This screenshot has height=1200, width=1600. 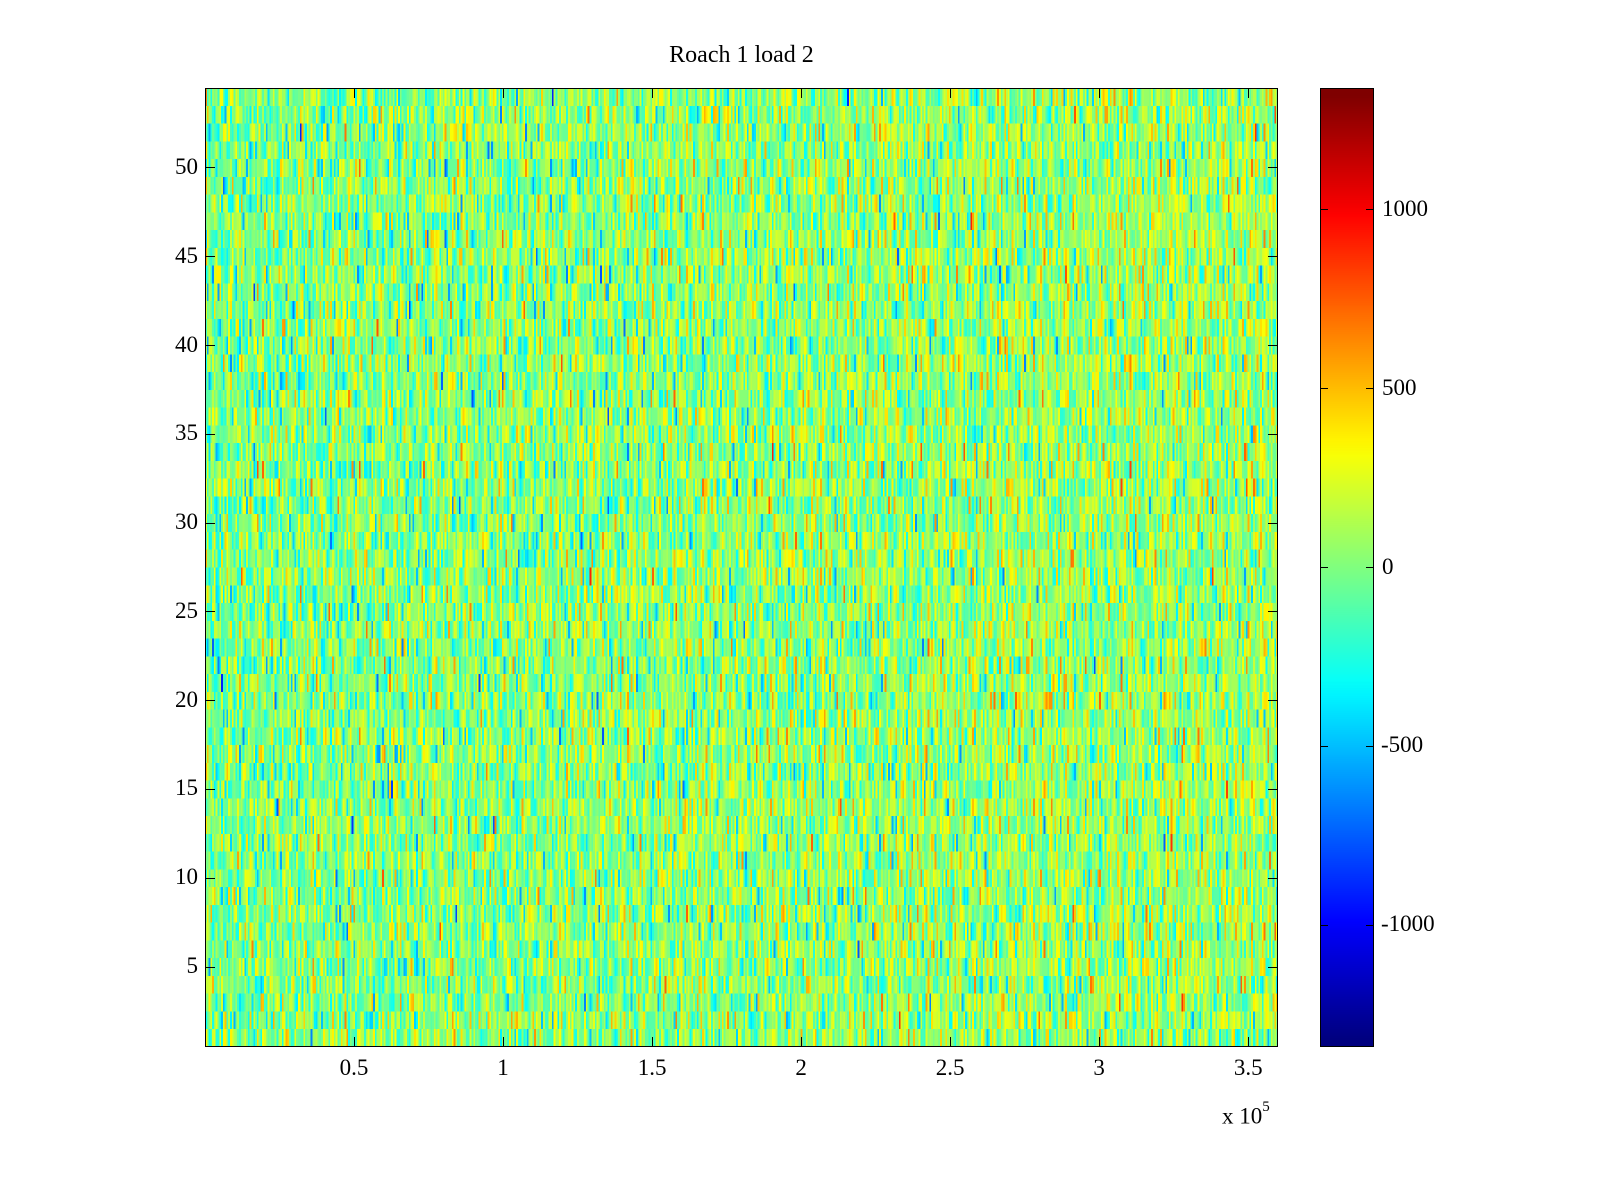 I want to click on colorbar-tick-label: -500, so click(x=1402, y=745).